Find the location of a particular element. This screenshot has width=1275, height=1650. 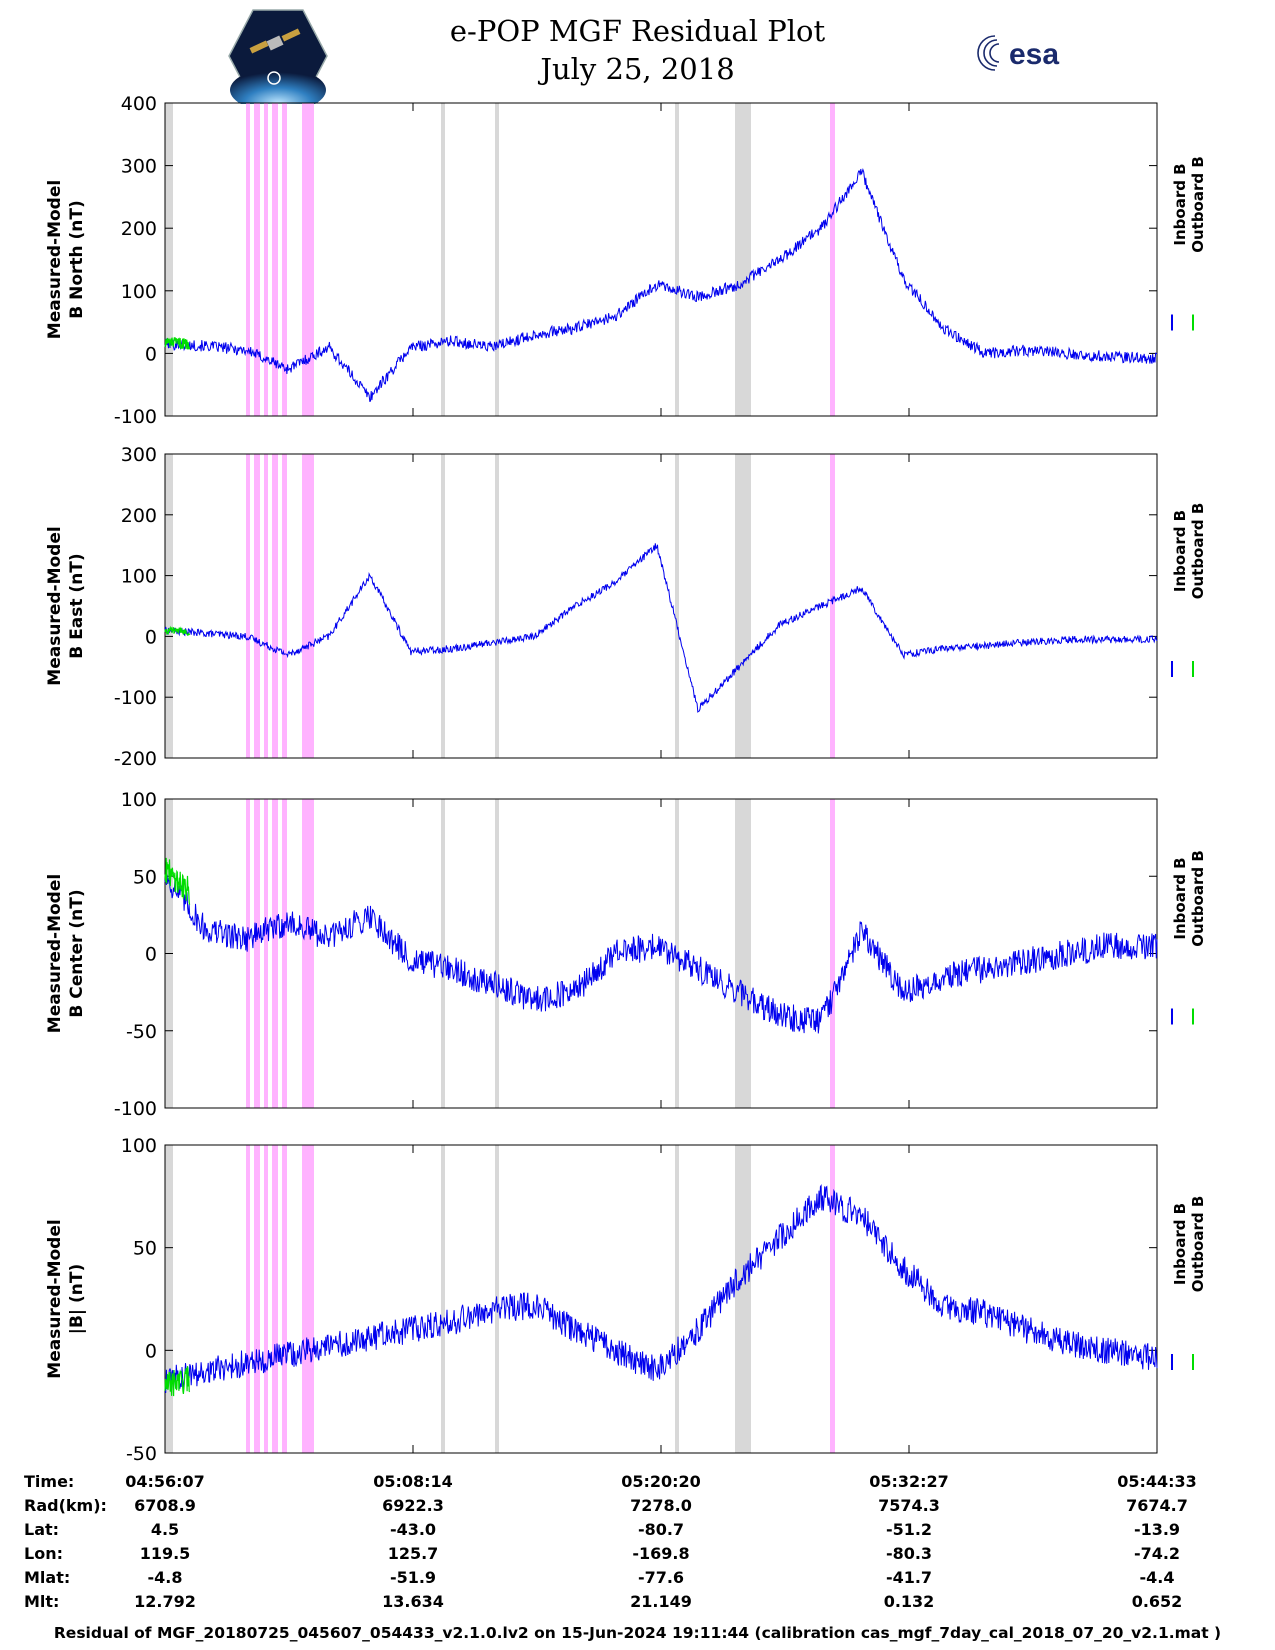

y-tick-label: -50 is located at coordinates (141, 1454).